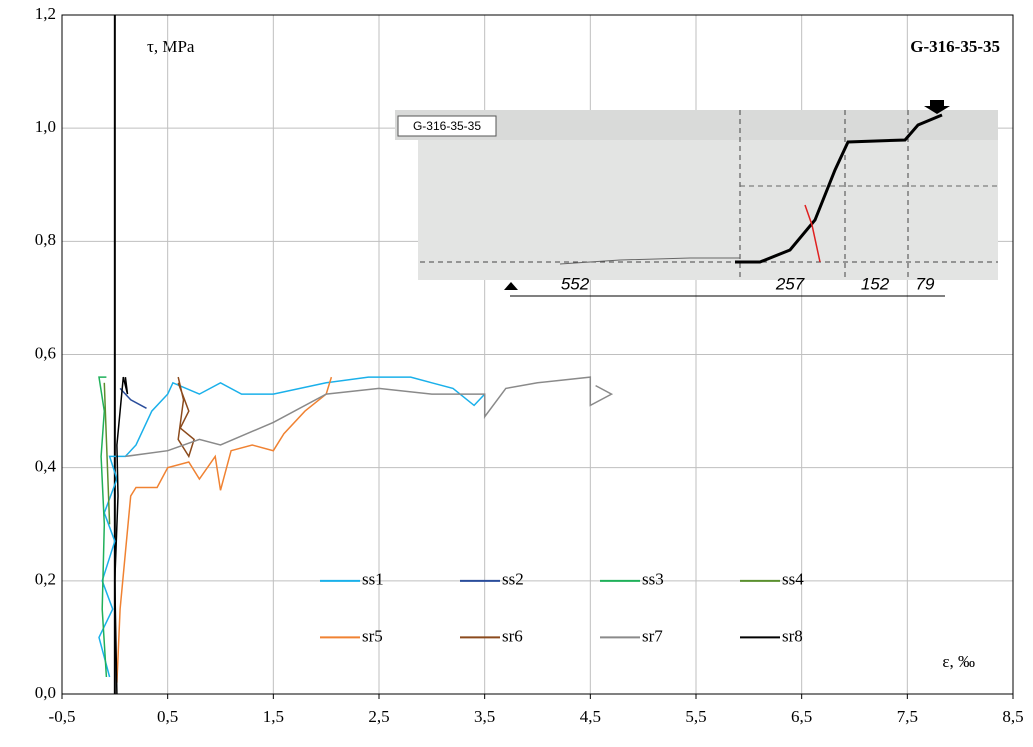  What do you see at coordinates (447, 126) in the screenshot?
I see `inset-label: G-316-35-35` at bounding box center [447, 126].